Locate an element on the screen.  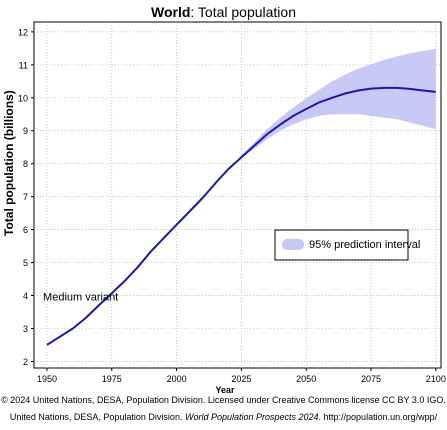
credit-line-2-post: . http://population.un.org/wpp/ is located at coordinates (378, 417).